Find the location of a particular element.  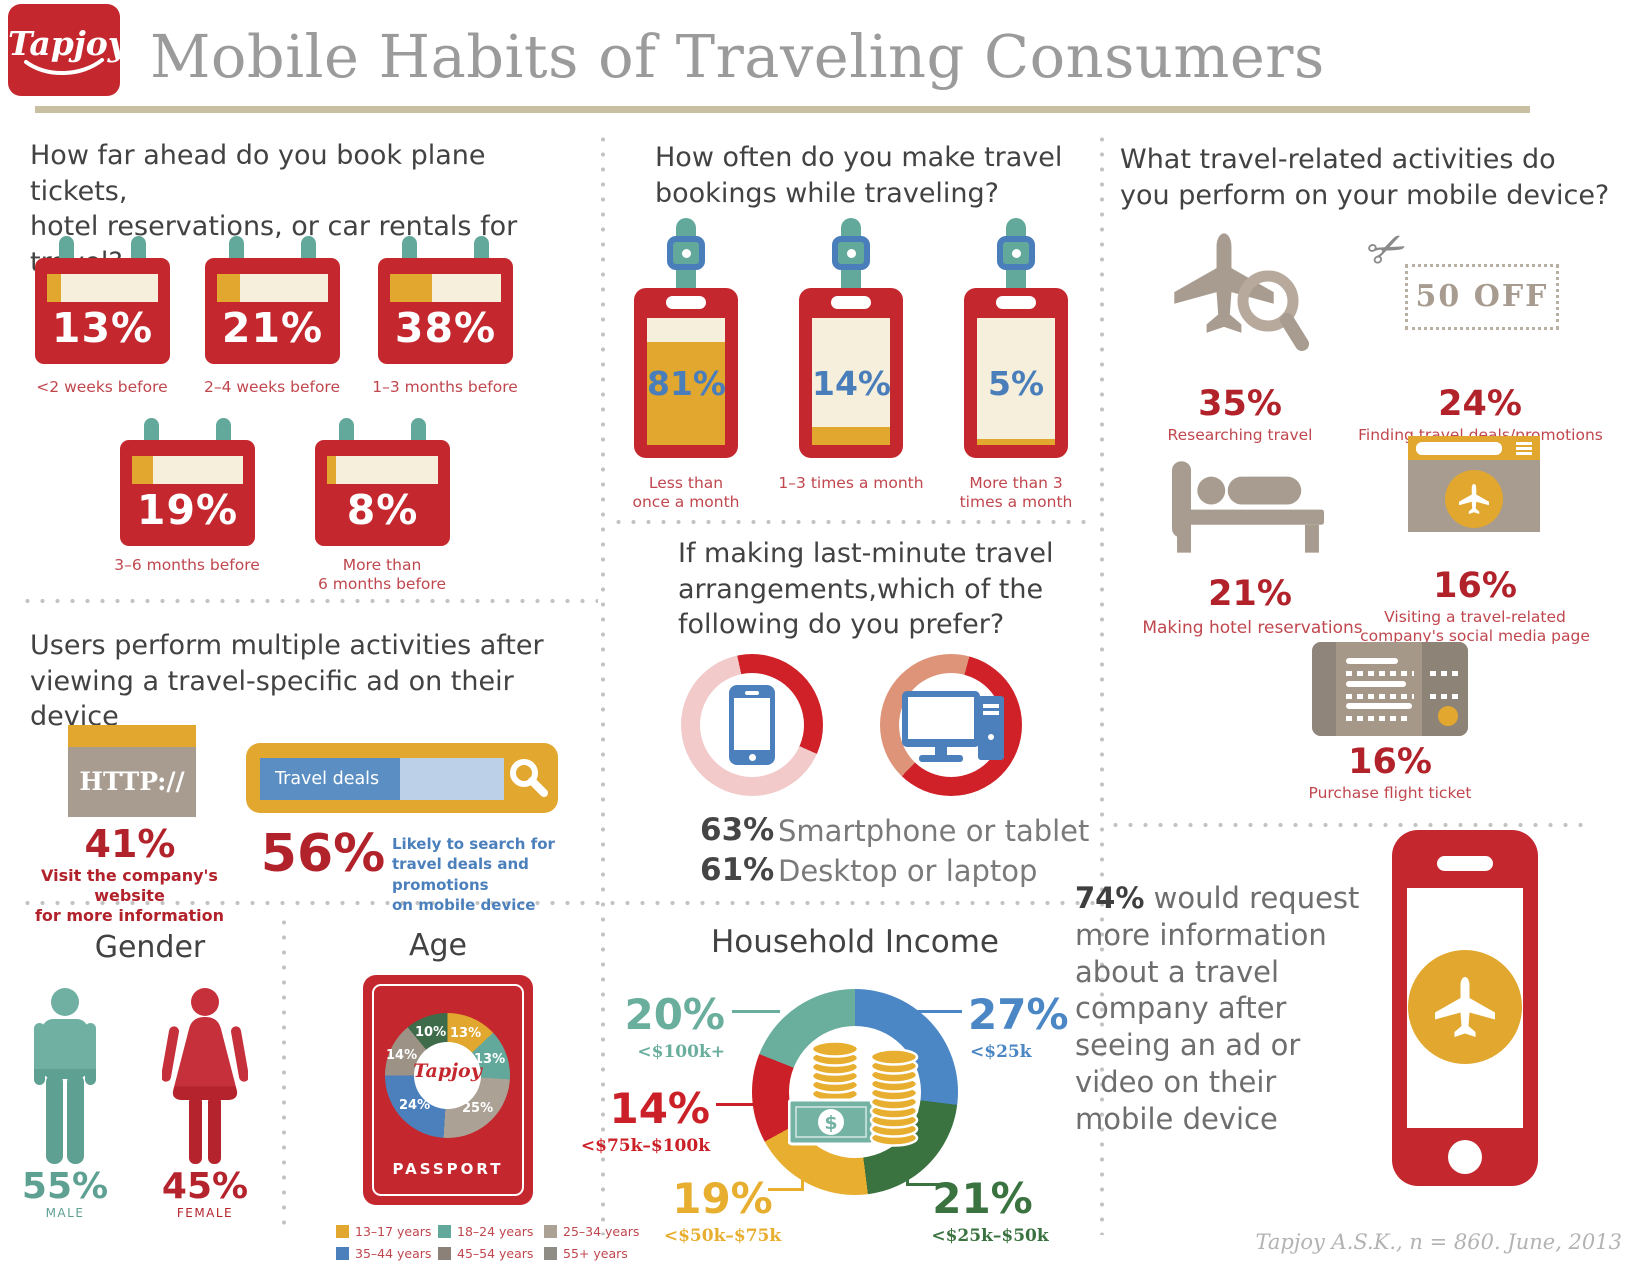

website-icon: HTTP:// is located at coordinates (132, 771).